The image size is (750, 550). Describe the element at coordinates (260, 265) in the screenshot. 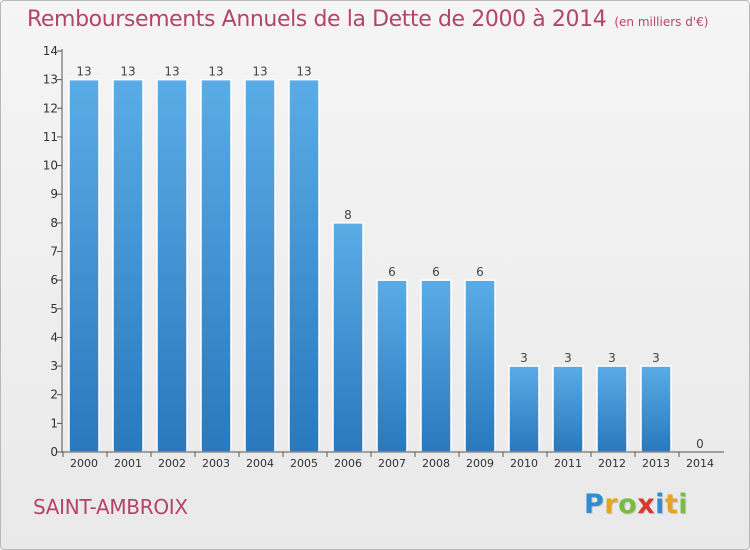

I see `bar-2004` at that location.